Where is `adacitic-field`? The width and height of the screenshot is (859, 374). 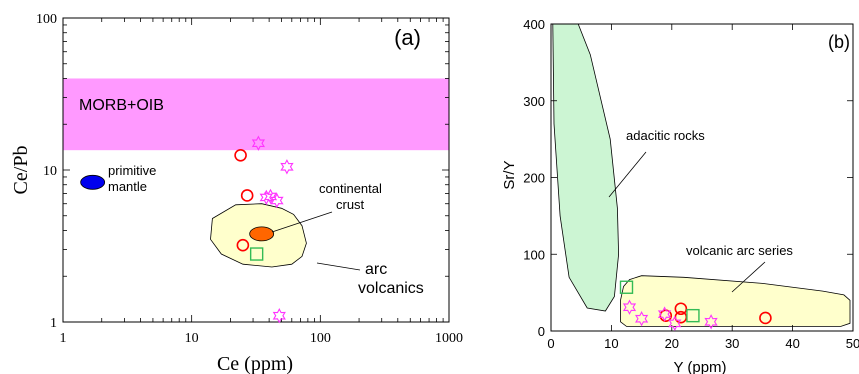 adacitic-field is located at coordinates (586, 168).